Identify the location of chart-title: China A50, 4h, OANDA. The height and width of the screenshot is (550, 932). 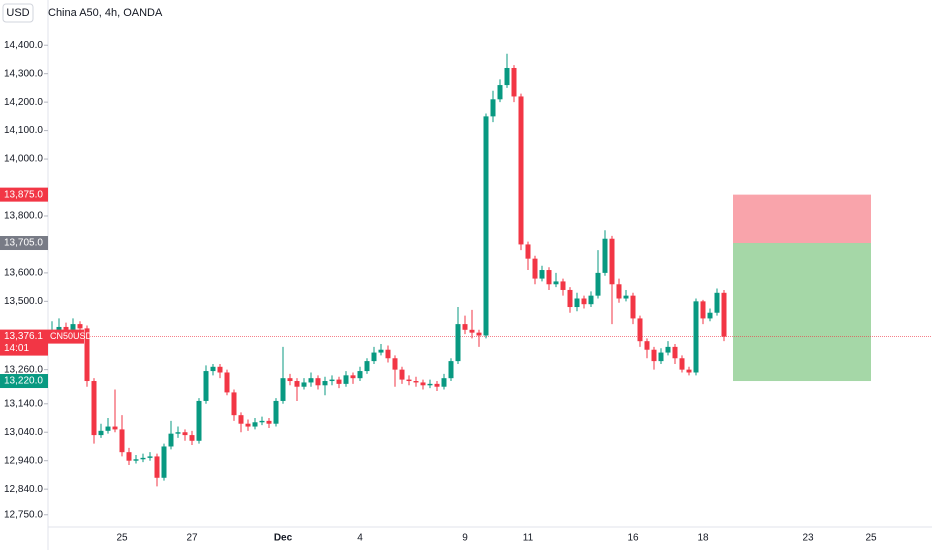
(105, 13).